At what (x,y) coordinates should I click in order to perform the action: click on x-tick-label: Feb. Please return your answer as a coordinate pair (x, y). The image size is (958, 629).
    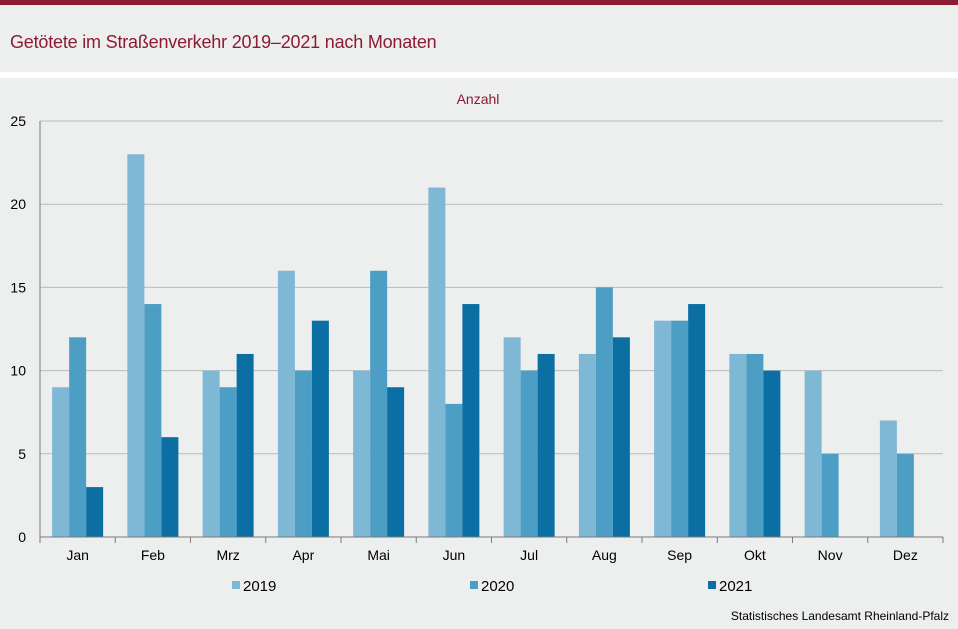
    Looking at the image, I should click on (153, 555).